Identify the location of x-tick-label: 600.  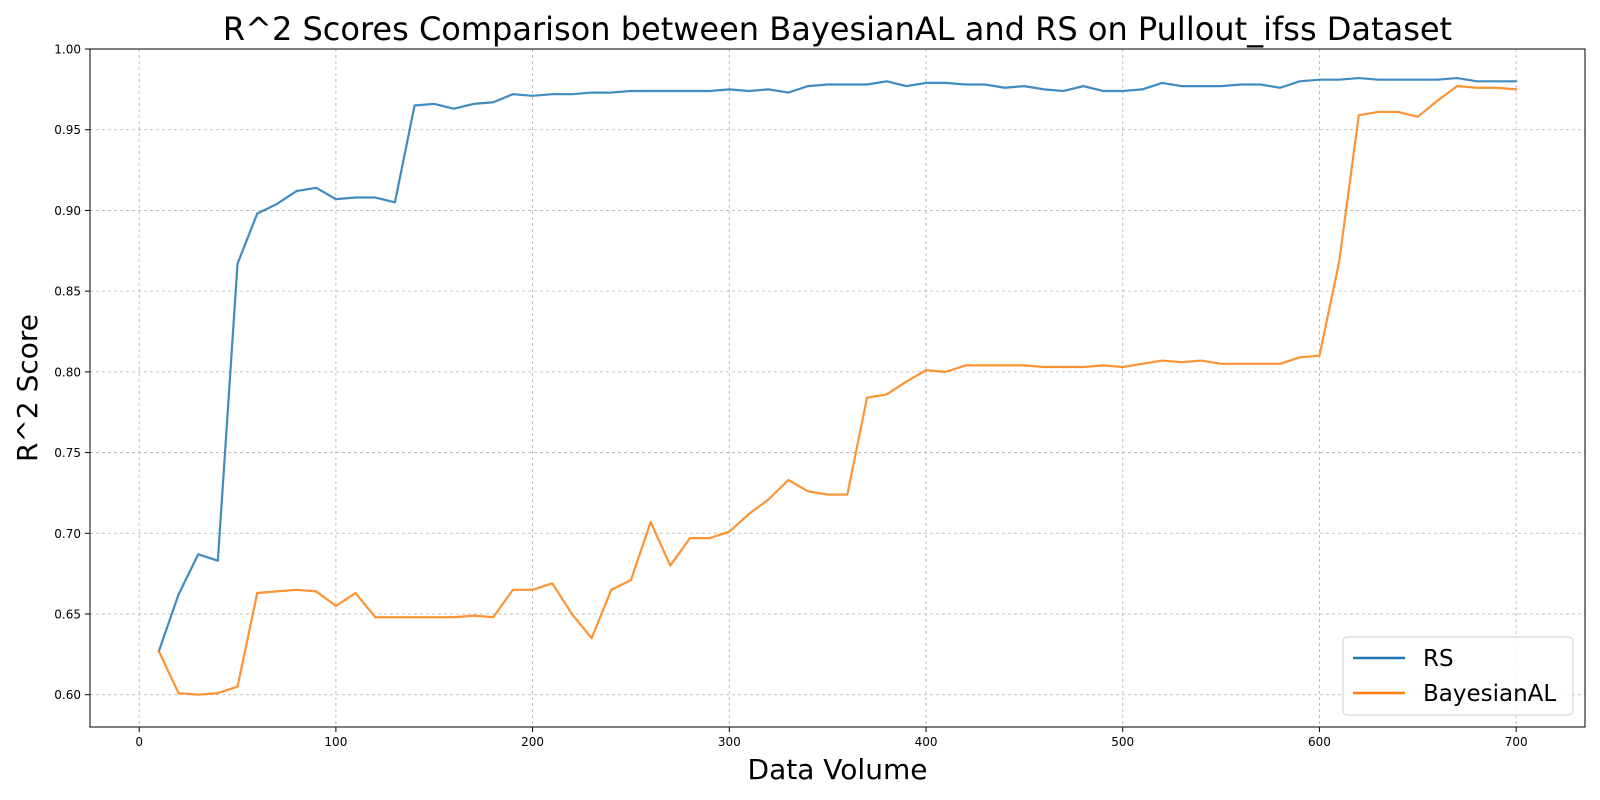
(1319, 742).